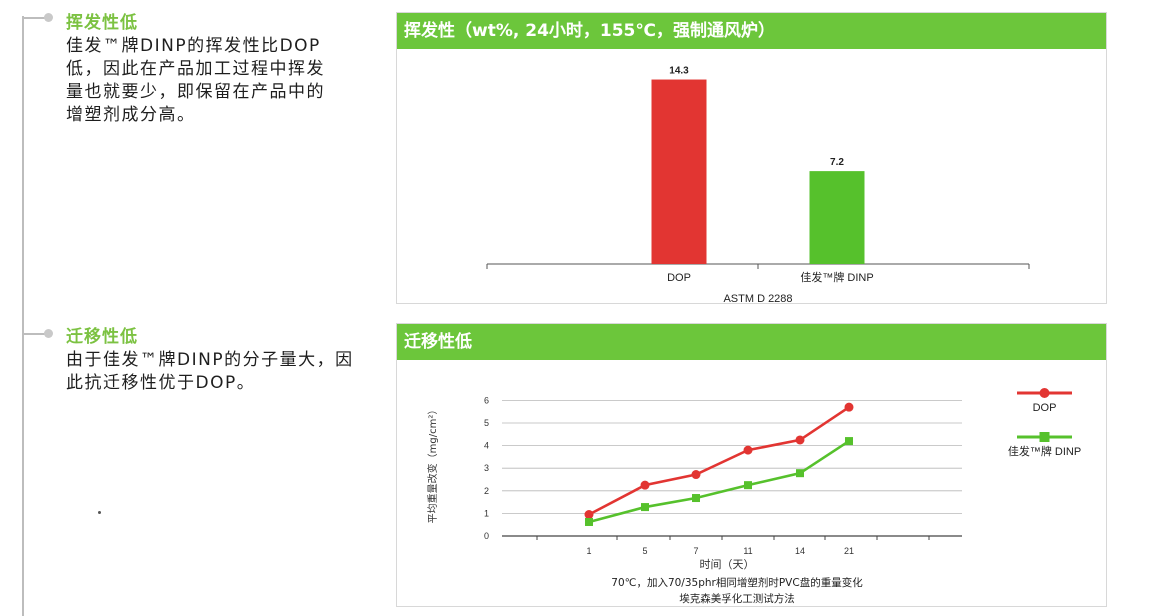 Image resolution: width=1154 pixels, height=616 pixels. I want to click on volatility-title: 挥发性低, so click(102, 23).